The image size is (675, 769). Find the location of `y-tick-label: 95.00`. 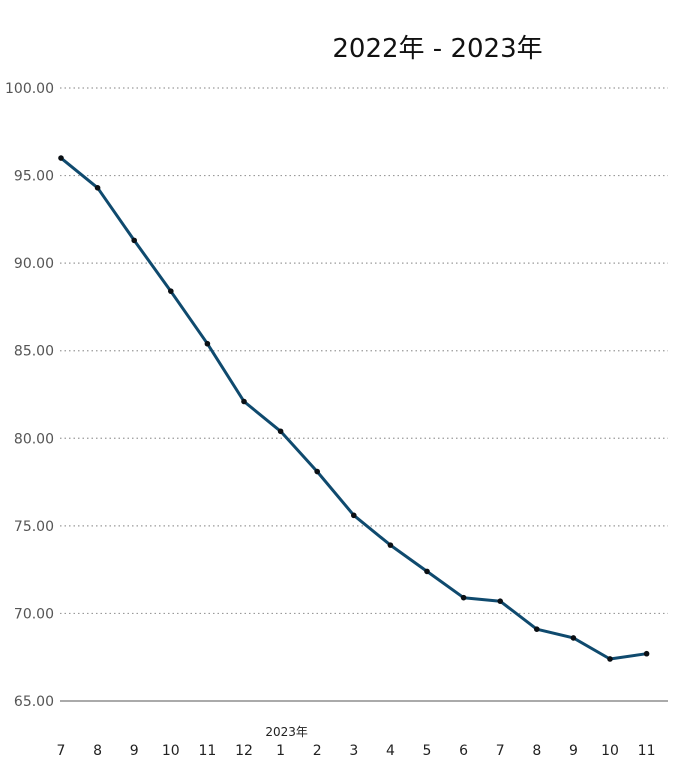

y-tick-label: 95.00 is located at coordinates (34, 177).